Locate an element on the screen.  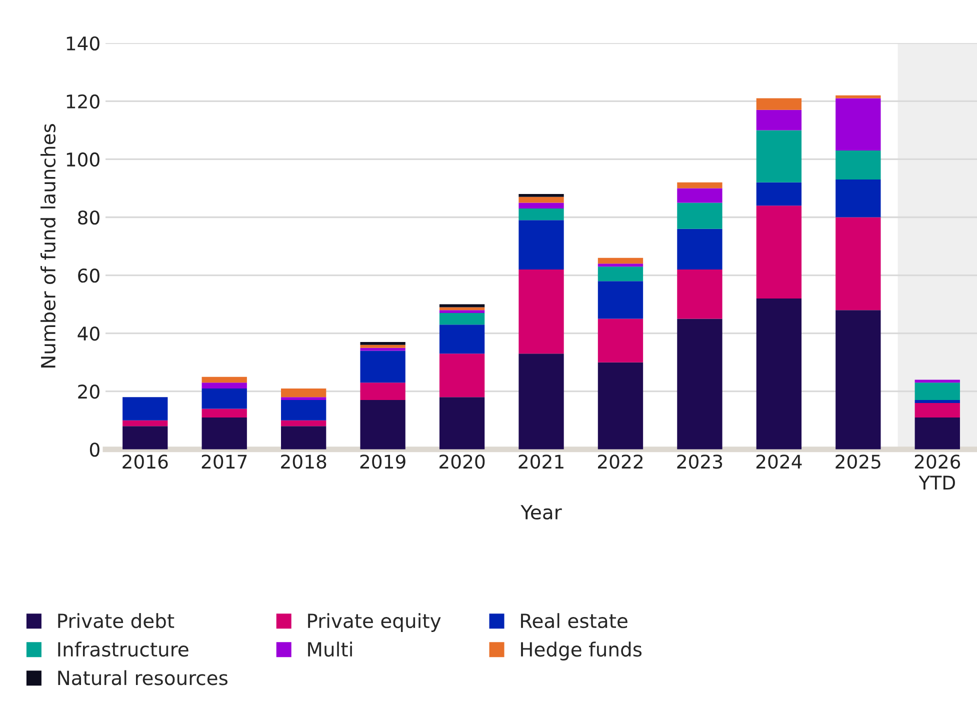
y-tick-label: 40 is located at coordinates (89, 333).